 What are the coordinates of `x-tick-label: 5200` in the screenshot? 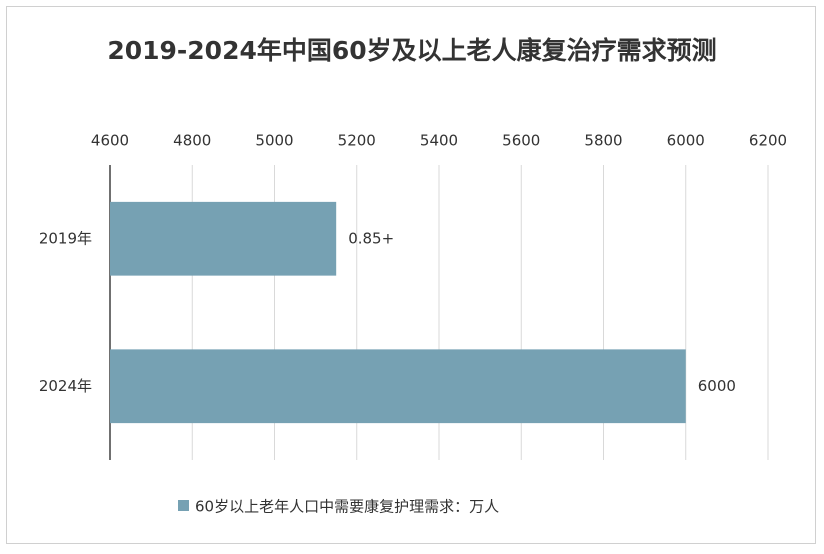 It's located at (357, 141).